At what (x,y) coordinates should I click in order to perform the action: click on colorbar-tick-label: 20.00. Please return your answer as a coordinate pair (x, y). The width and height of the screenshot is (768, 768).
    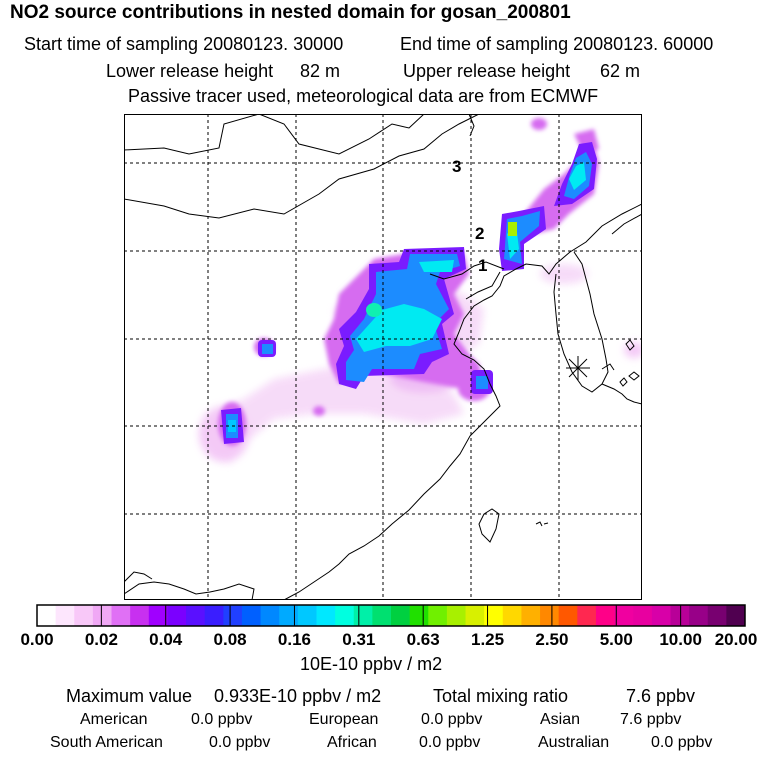
    Looking at the image, I should click on (736, 639).